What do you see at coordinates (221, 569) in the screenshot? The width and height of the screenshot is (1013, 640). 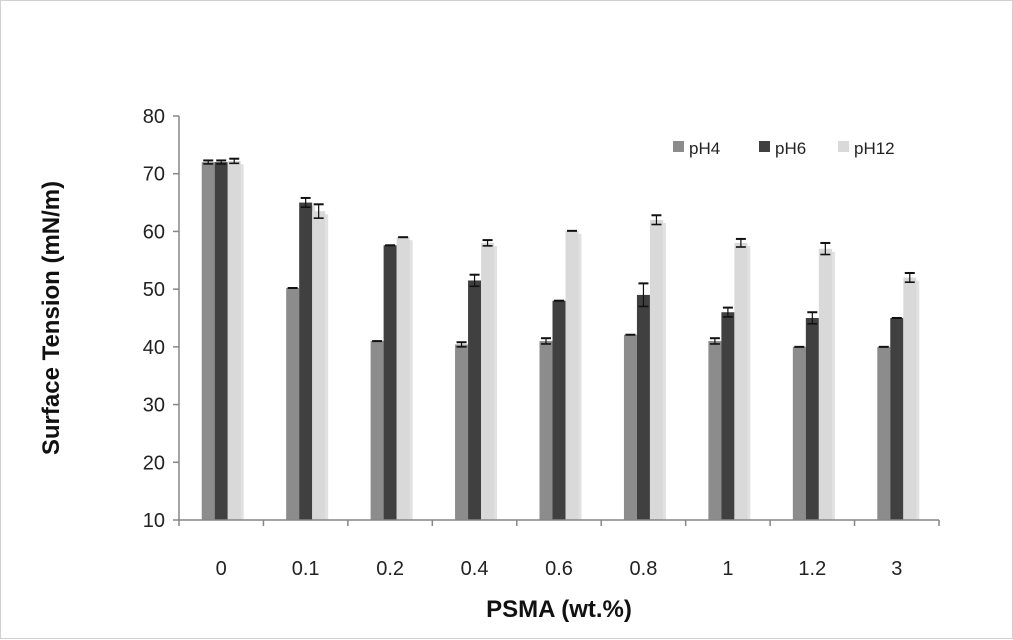 I see `x-tick-label: 0` at bounding box center [221, 569].